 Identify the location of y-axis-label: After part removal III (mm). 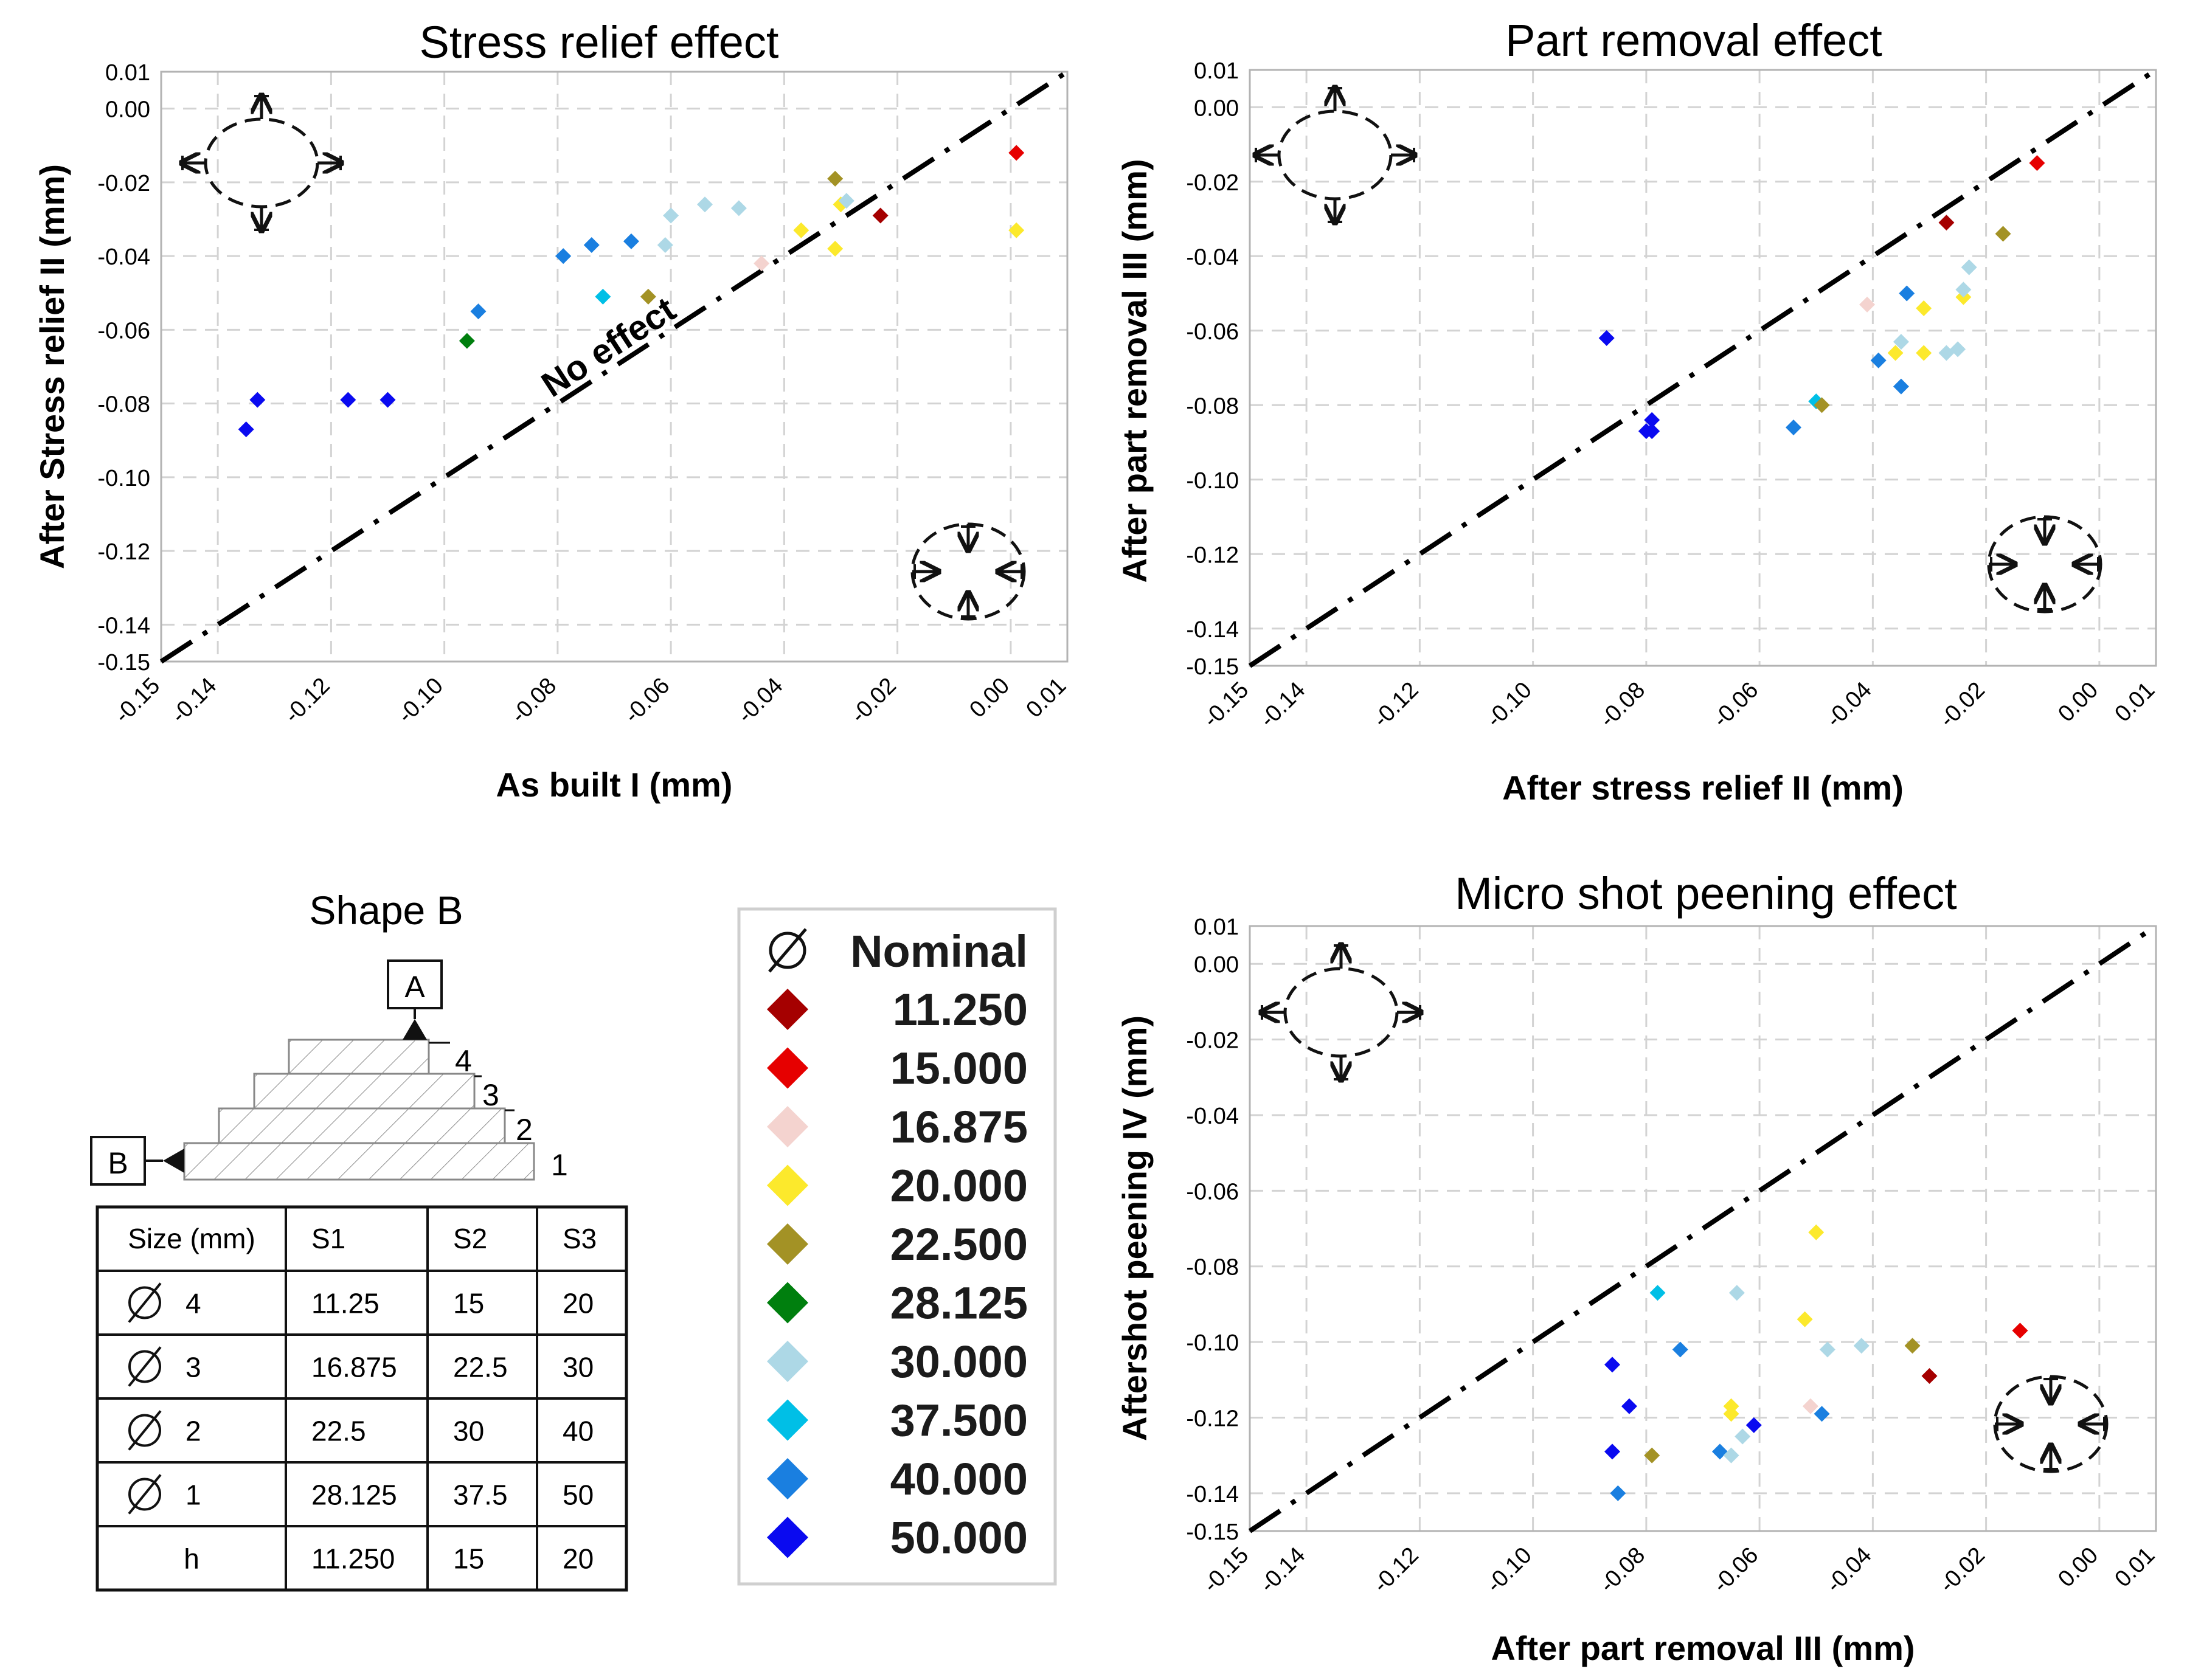
(1135, 370).